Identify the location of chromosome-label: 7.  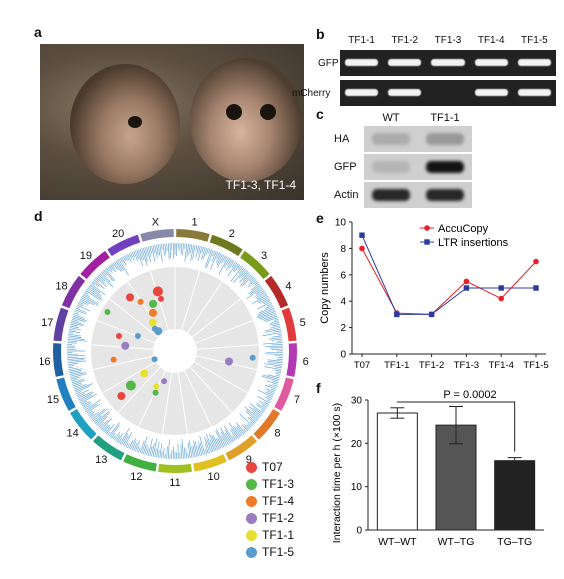
(297, 400).